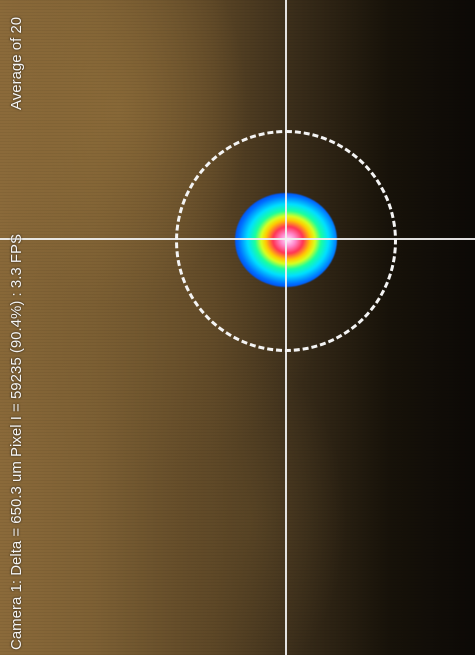 The height and width of the screenshot is (655, 475). What do you see at coordinates (237, 239) in the screenshot?
I see `crosshair-horizontal` at bounding box center [237, 239].